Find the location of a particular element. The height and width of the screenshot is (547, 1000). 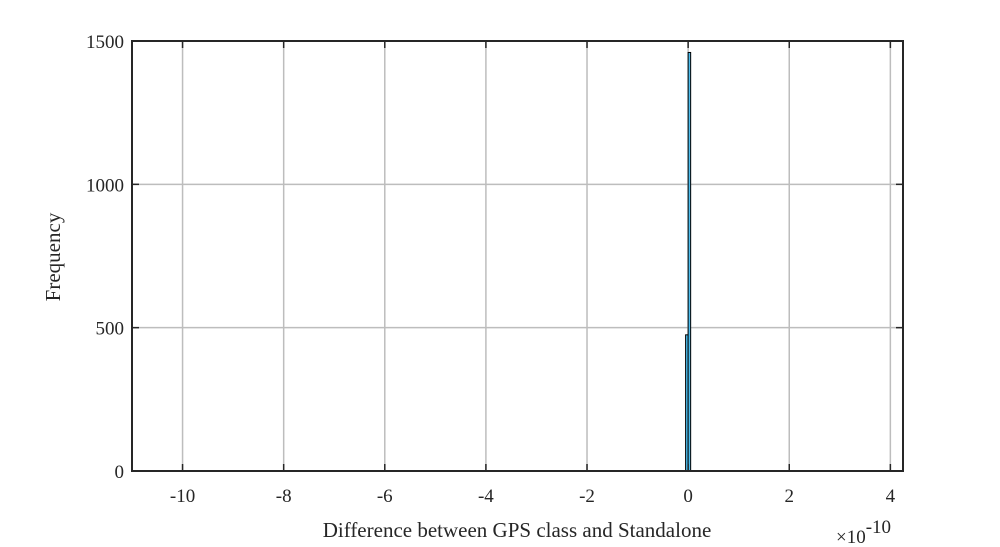

y-axis-label: Frequency is located at coordinates (53, 256).